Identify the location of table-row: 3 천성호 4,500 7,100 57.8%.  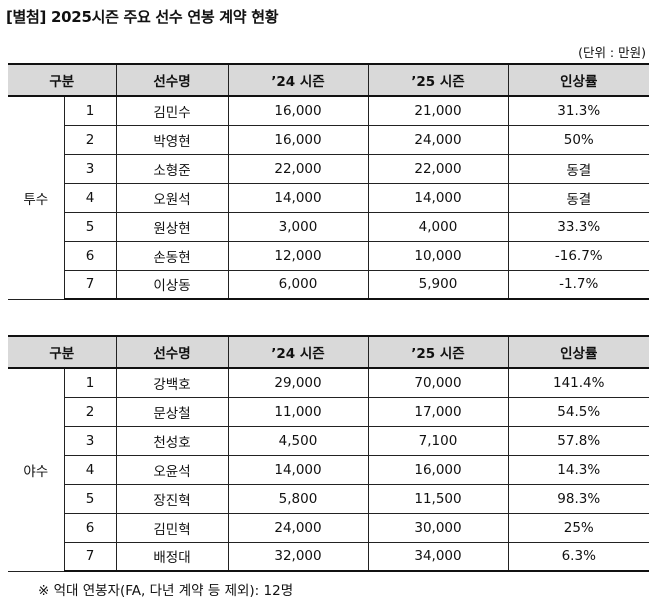
(328, 440).